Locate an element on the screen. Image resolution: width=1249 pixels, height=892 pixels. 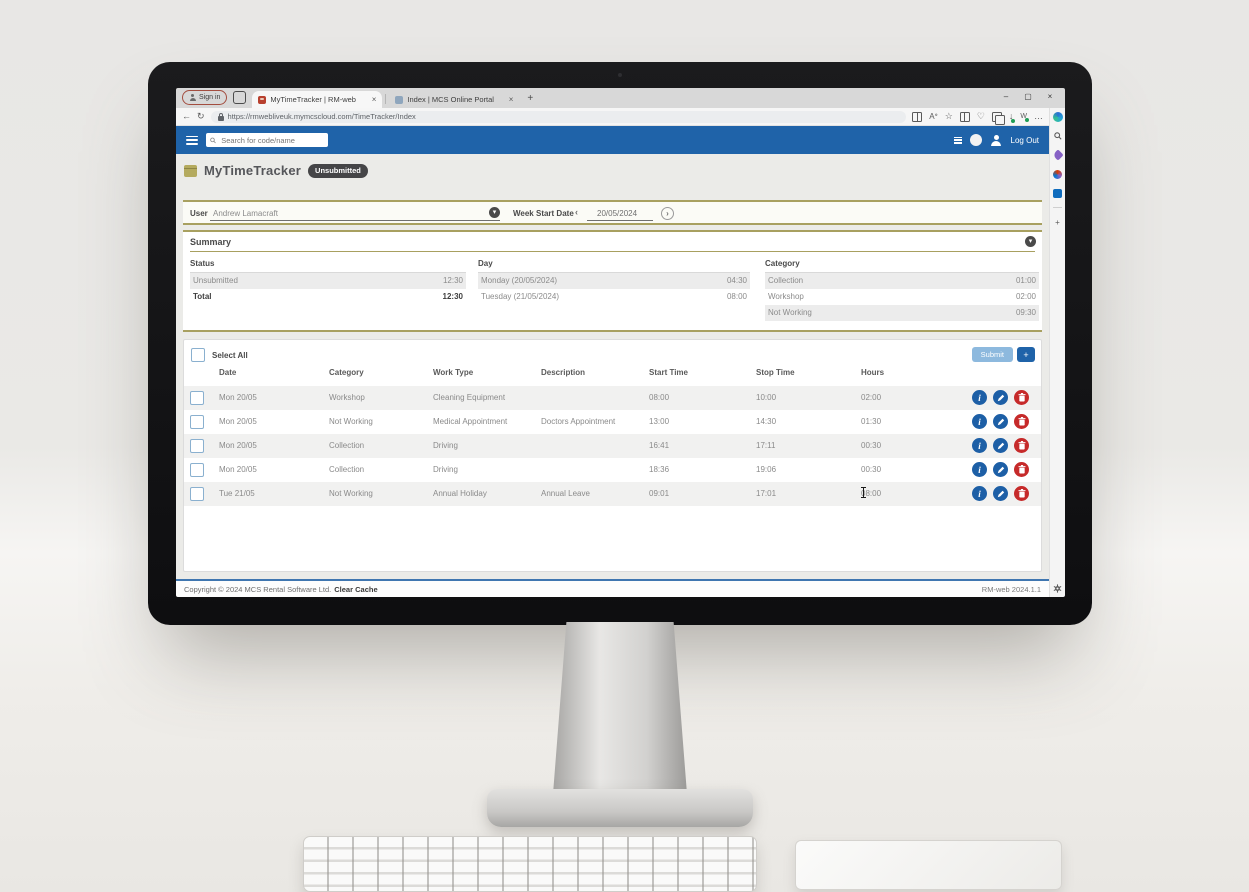
webcam-dot is located at coordinates (620, 75).